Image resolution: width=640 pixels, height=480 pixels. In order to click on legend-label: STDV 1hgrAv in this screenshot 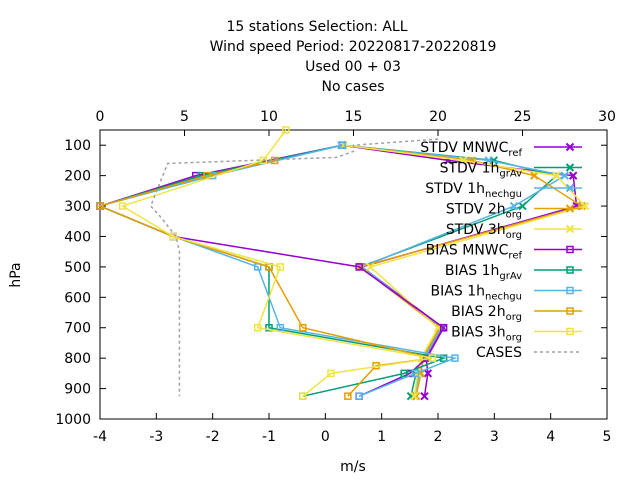, I will do `click(481, 170)`.